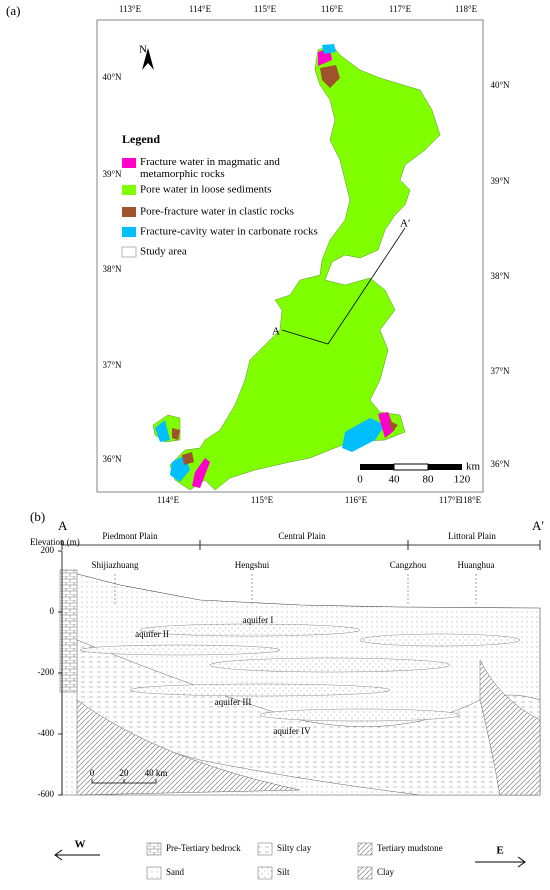 Image resolution: width=550 pixels, height=890 pixels. Describe the element at coordinates (429, 480) in the screenshot. I see `scale-label: 80` at that location.